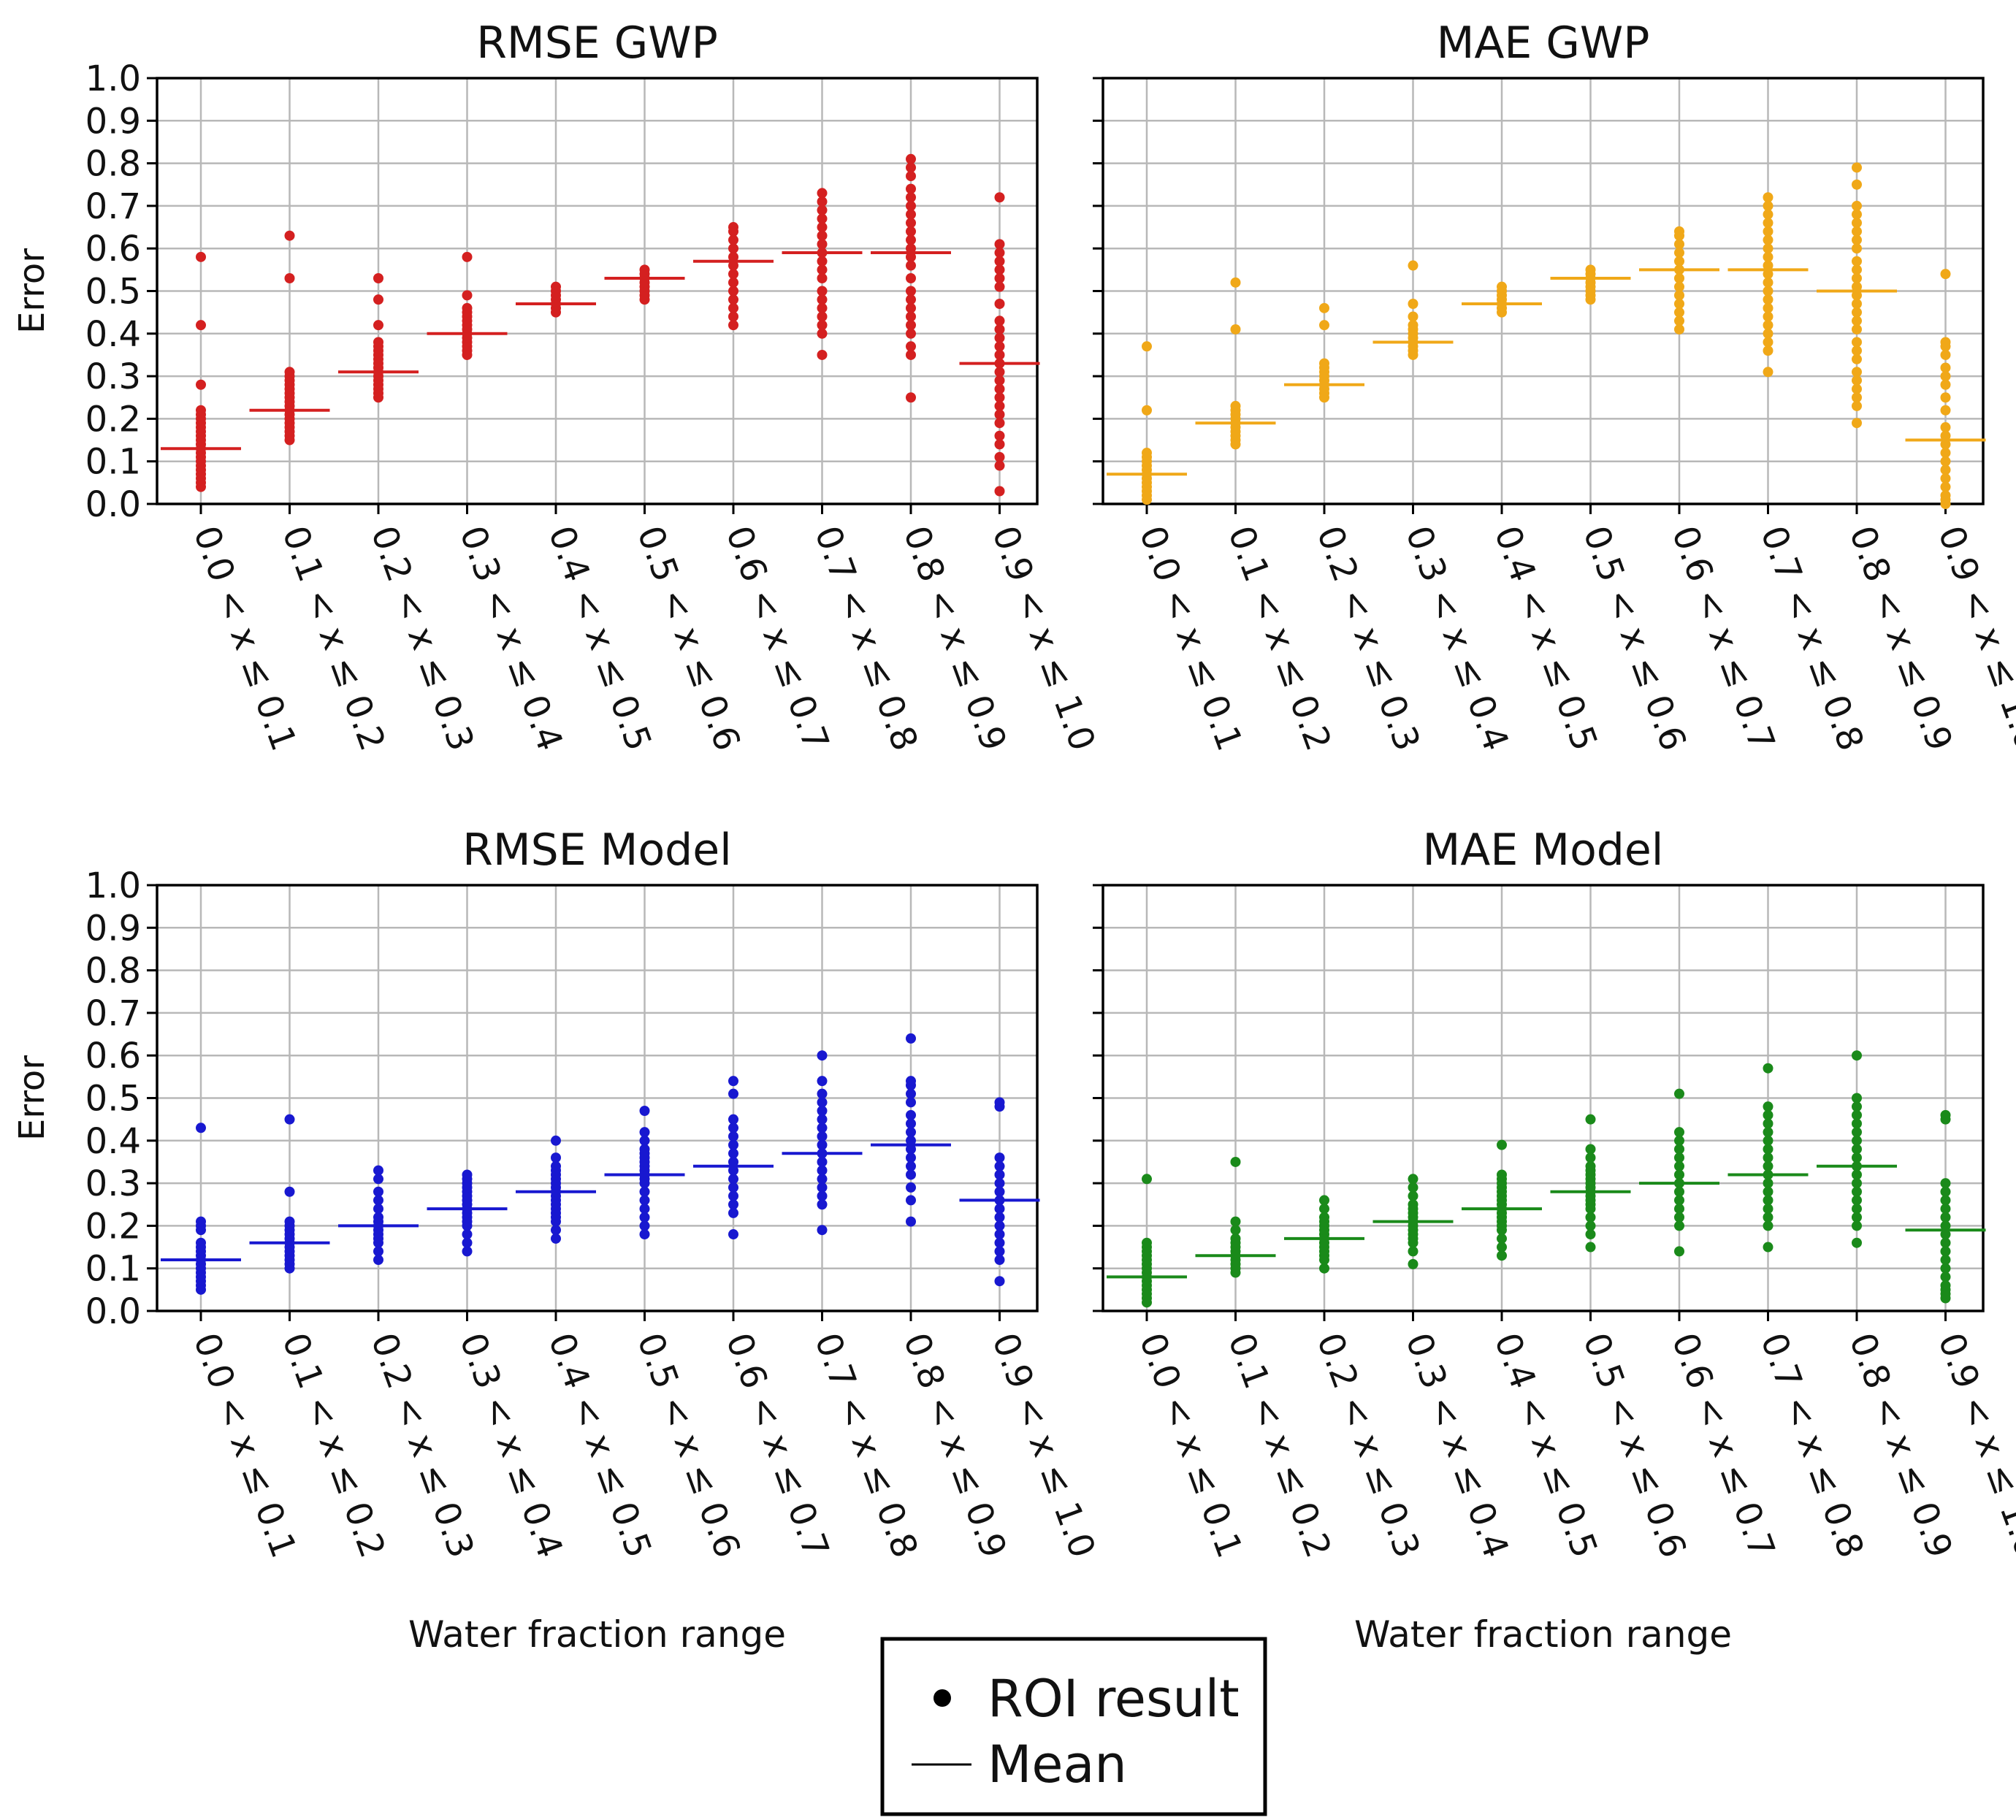 Image resolution: width=2016 pixels, height=1820 pixels. Describe the element at coordinates (597, 1634) in the screenshot. I see `x-axis-label: Water fraction range` at that location.